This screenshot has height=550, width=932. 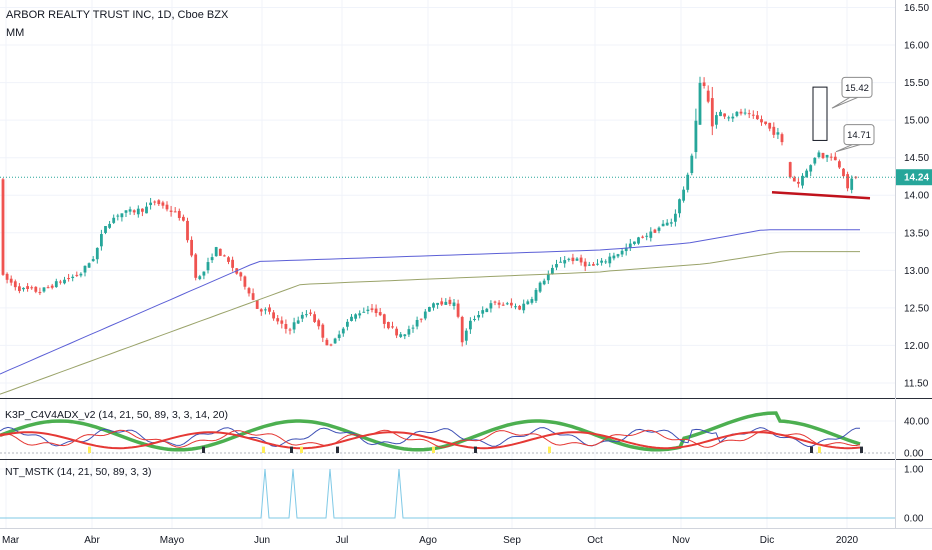 I want to click on price-tick-label: 12.00, so click(x=916, y=346).